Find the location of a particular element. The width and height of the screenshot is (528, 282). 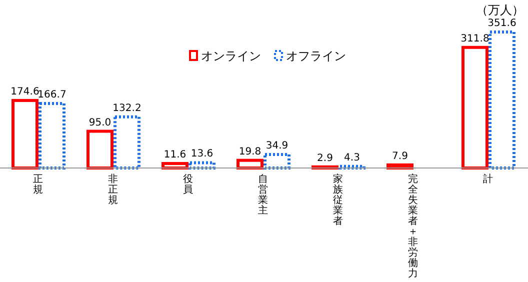

data-label: 311.8 is located at coordinates (475, 38).